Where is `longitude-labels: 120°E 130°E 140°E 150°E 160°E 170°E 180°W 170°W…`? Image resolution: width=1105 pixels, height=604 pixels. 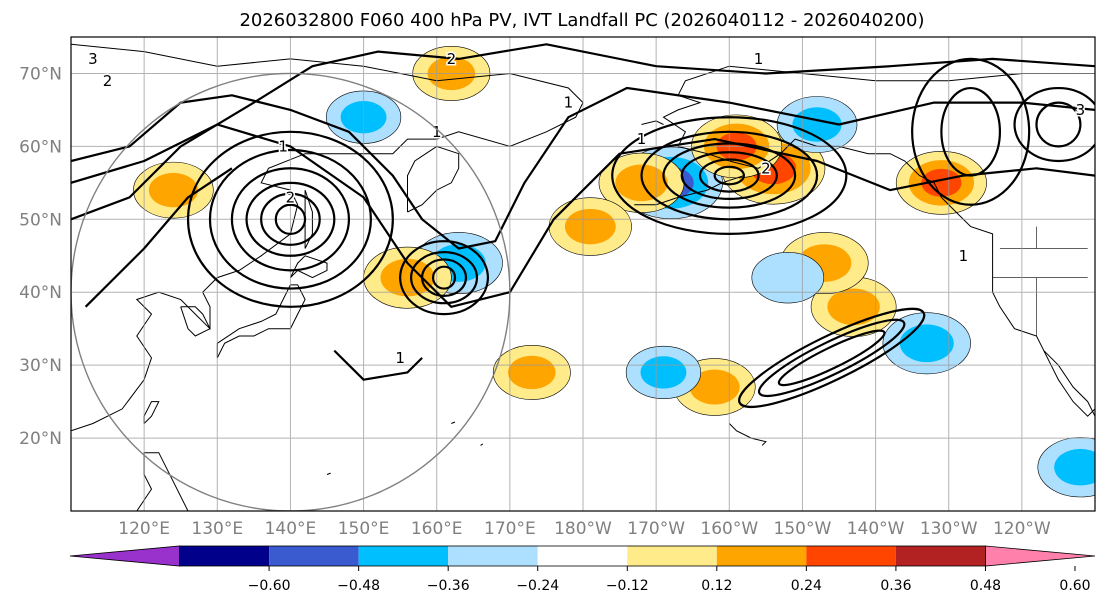
longitude-labels: 120°E 130°E 140°E 150°E 160°E 170°E 180°W 170°W… is located at coordinates (584, 529).